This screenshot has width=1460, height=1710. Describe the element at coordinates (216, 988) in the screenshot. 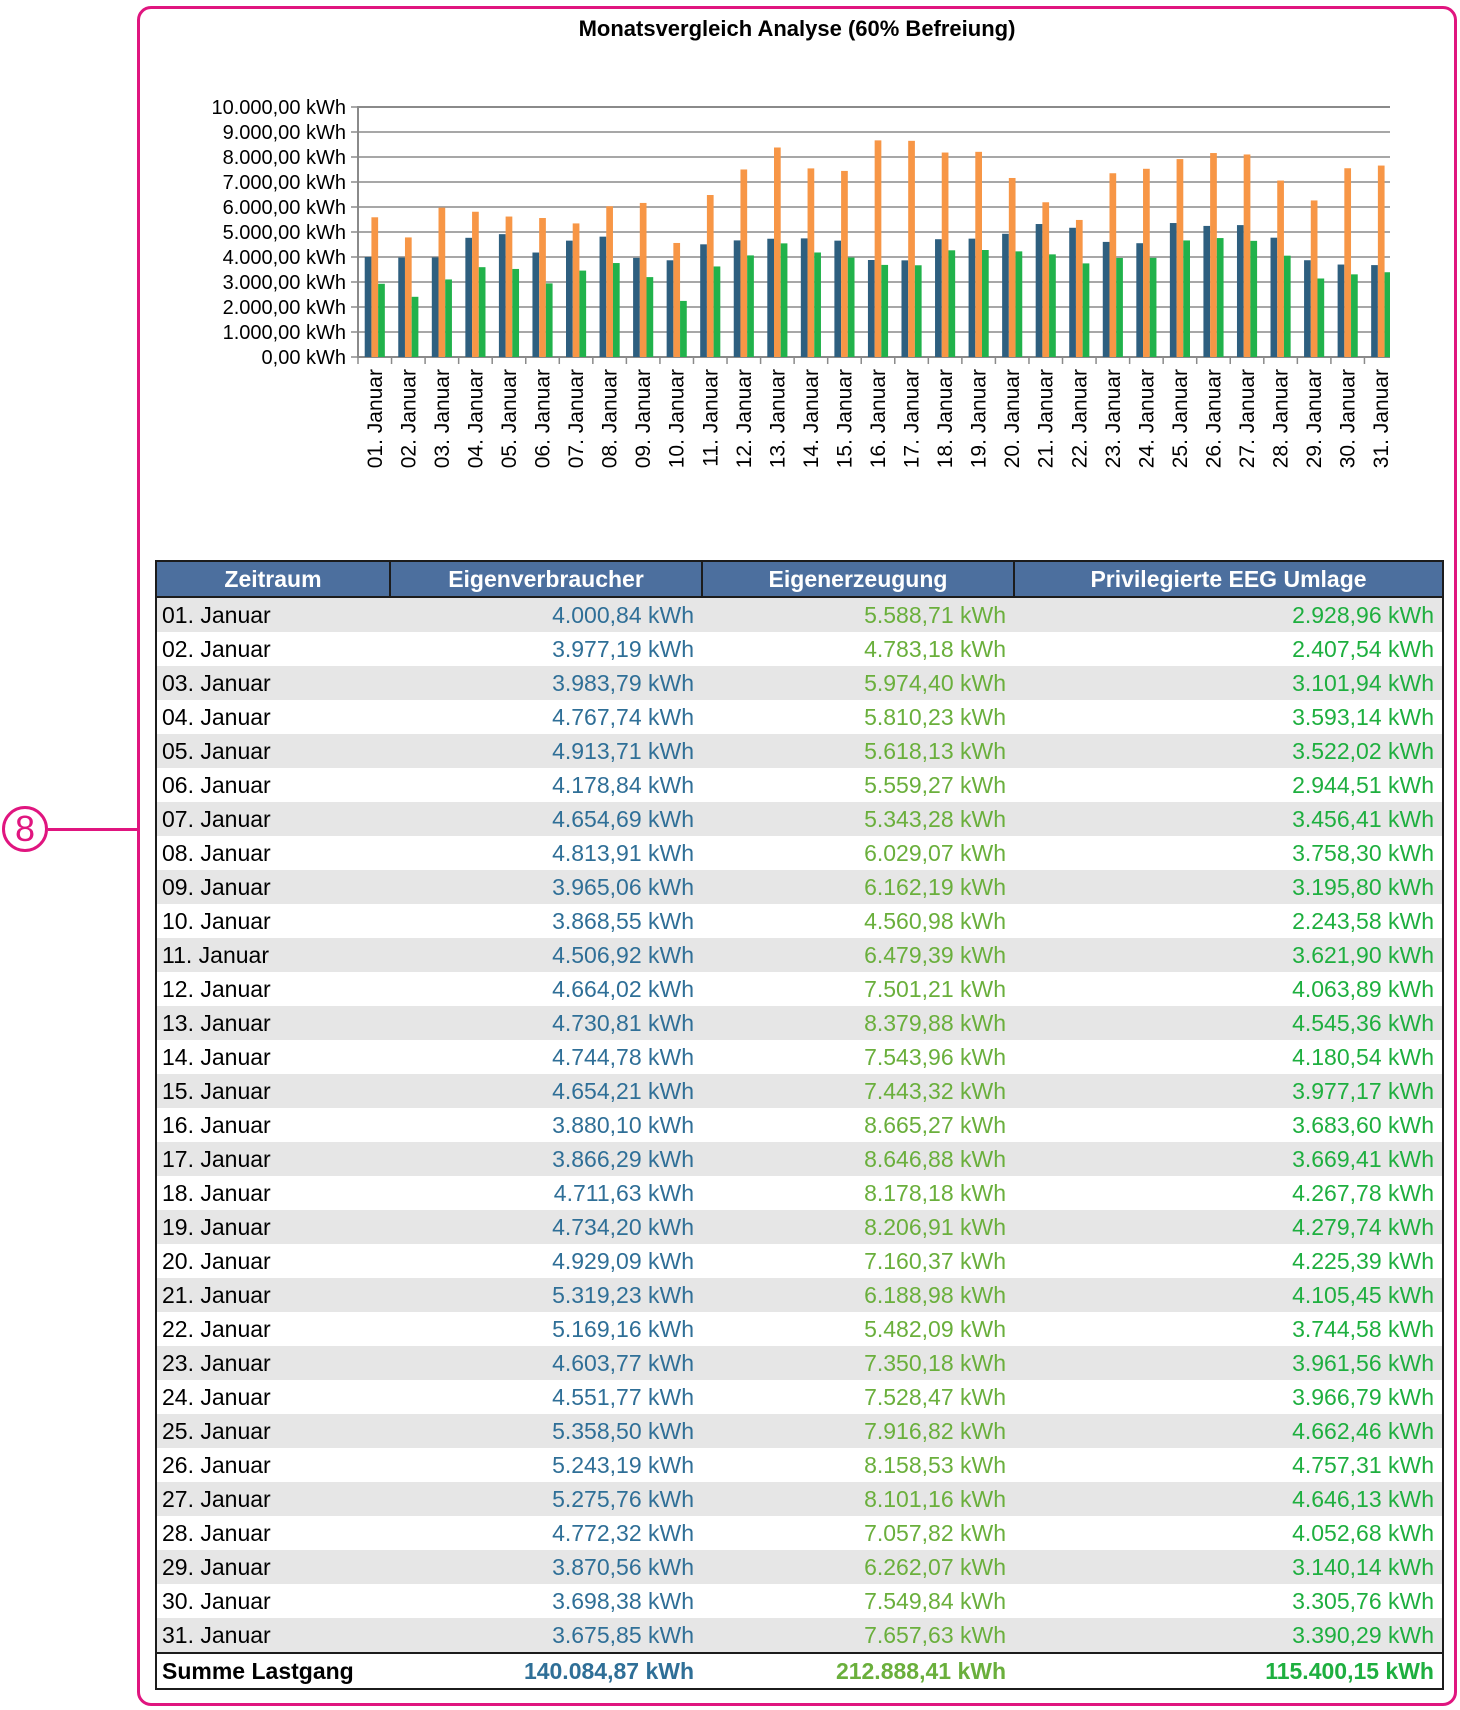

I see `row-date: 12. Januar` at that location.